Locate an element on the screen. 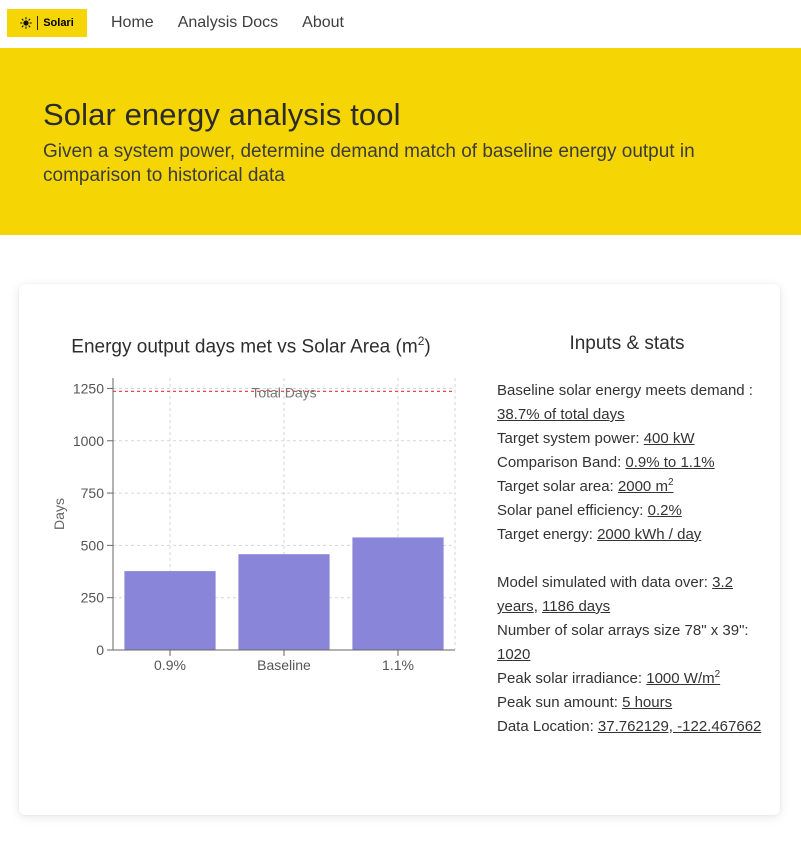 The height and width of the screenshot is (855, 801). stat-irradiance-value: 1000 W/m2 is located at coordinates (683, 678).